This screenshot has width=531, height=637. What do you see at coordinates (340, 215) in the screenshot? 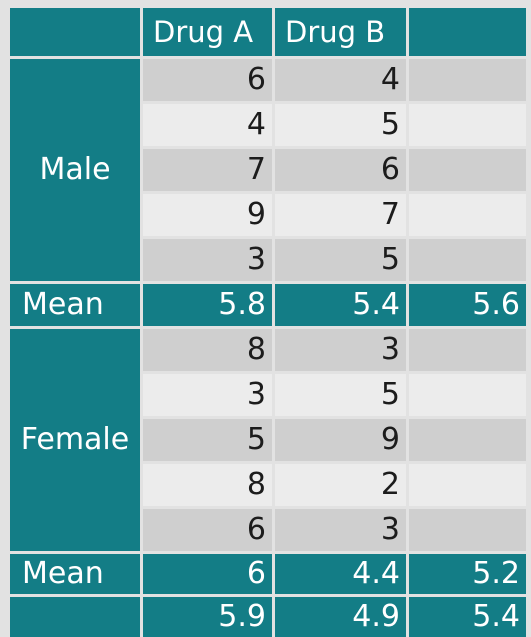
I see `male-row-4-drug-b: 7` at bounding box center [340, 215].